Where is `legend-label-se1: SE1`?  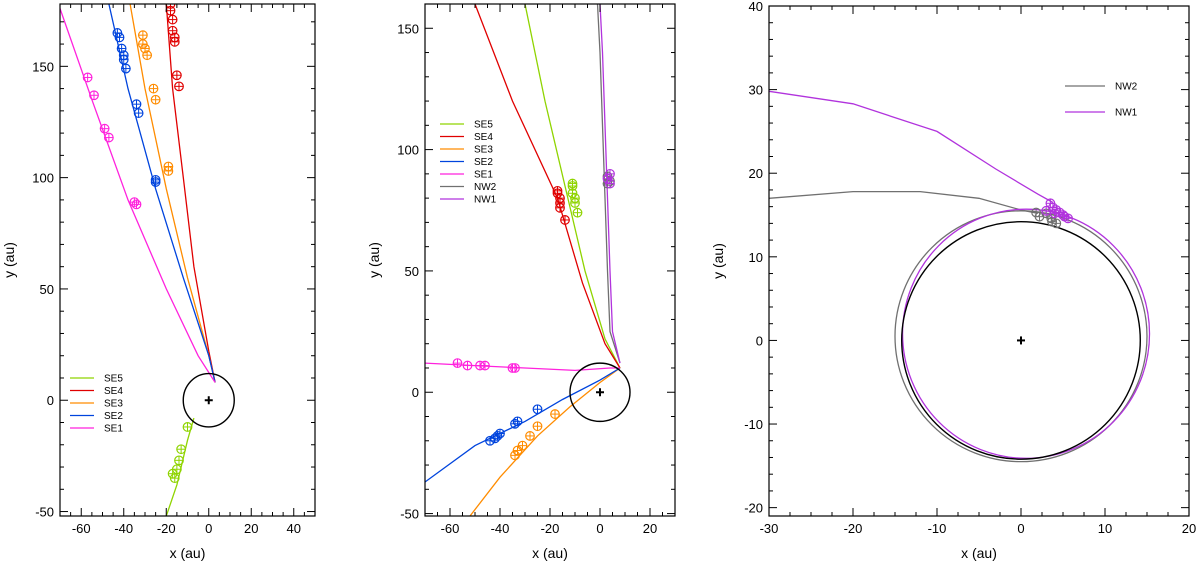
legend-label-se1: SE1 is located at coordinates (113, 429).